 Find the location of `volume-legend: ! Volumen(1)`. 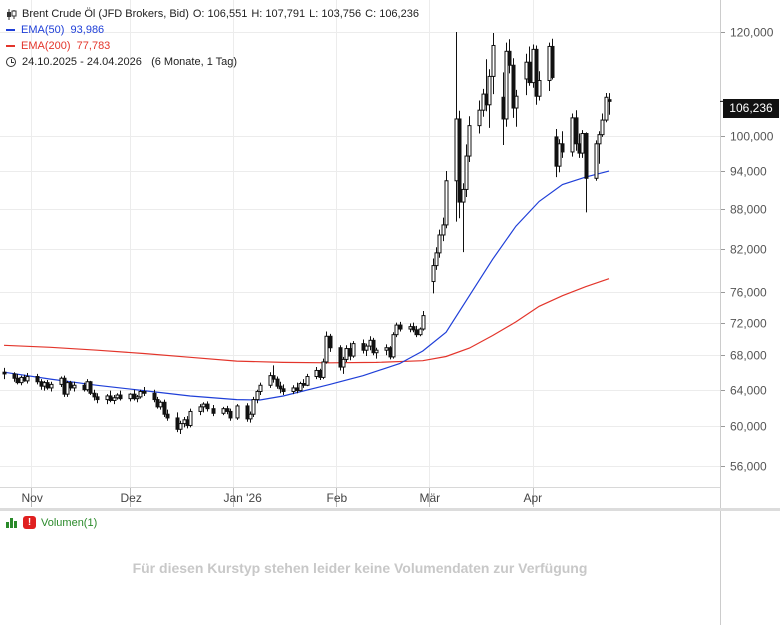

volume-legend: ! Volumen(1) is located at coordinates (51, 522).